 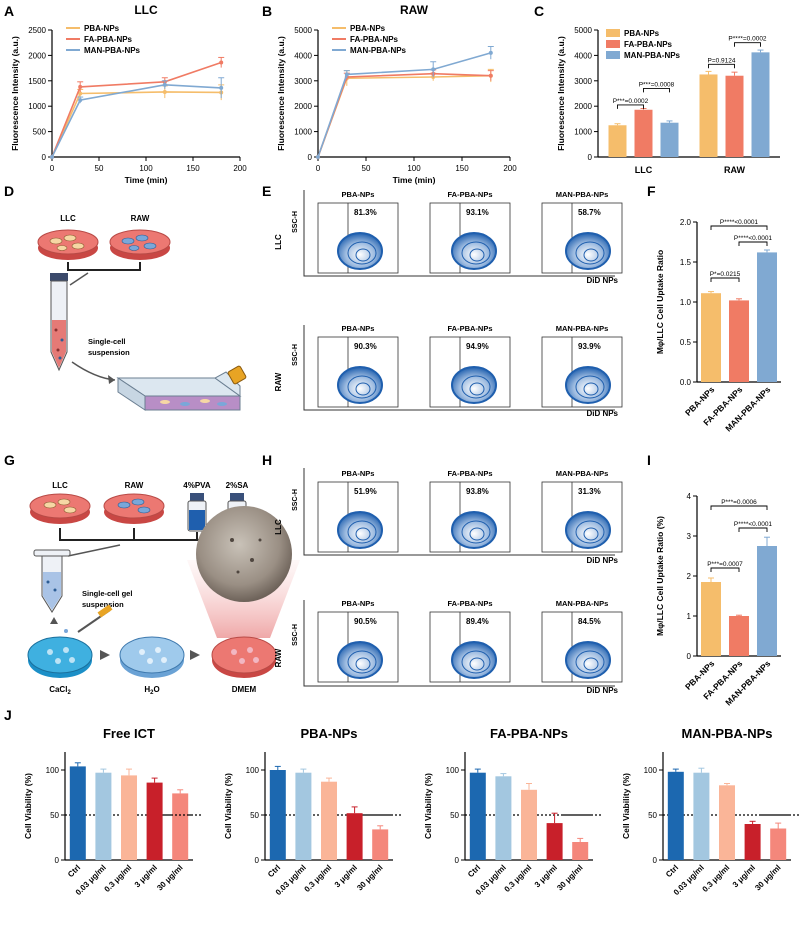 What do you see at coordinates (686, 342) in the screenshot?
I see `y-tick-label: 0.5` at bounding box center [686, 342].